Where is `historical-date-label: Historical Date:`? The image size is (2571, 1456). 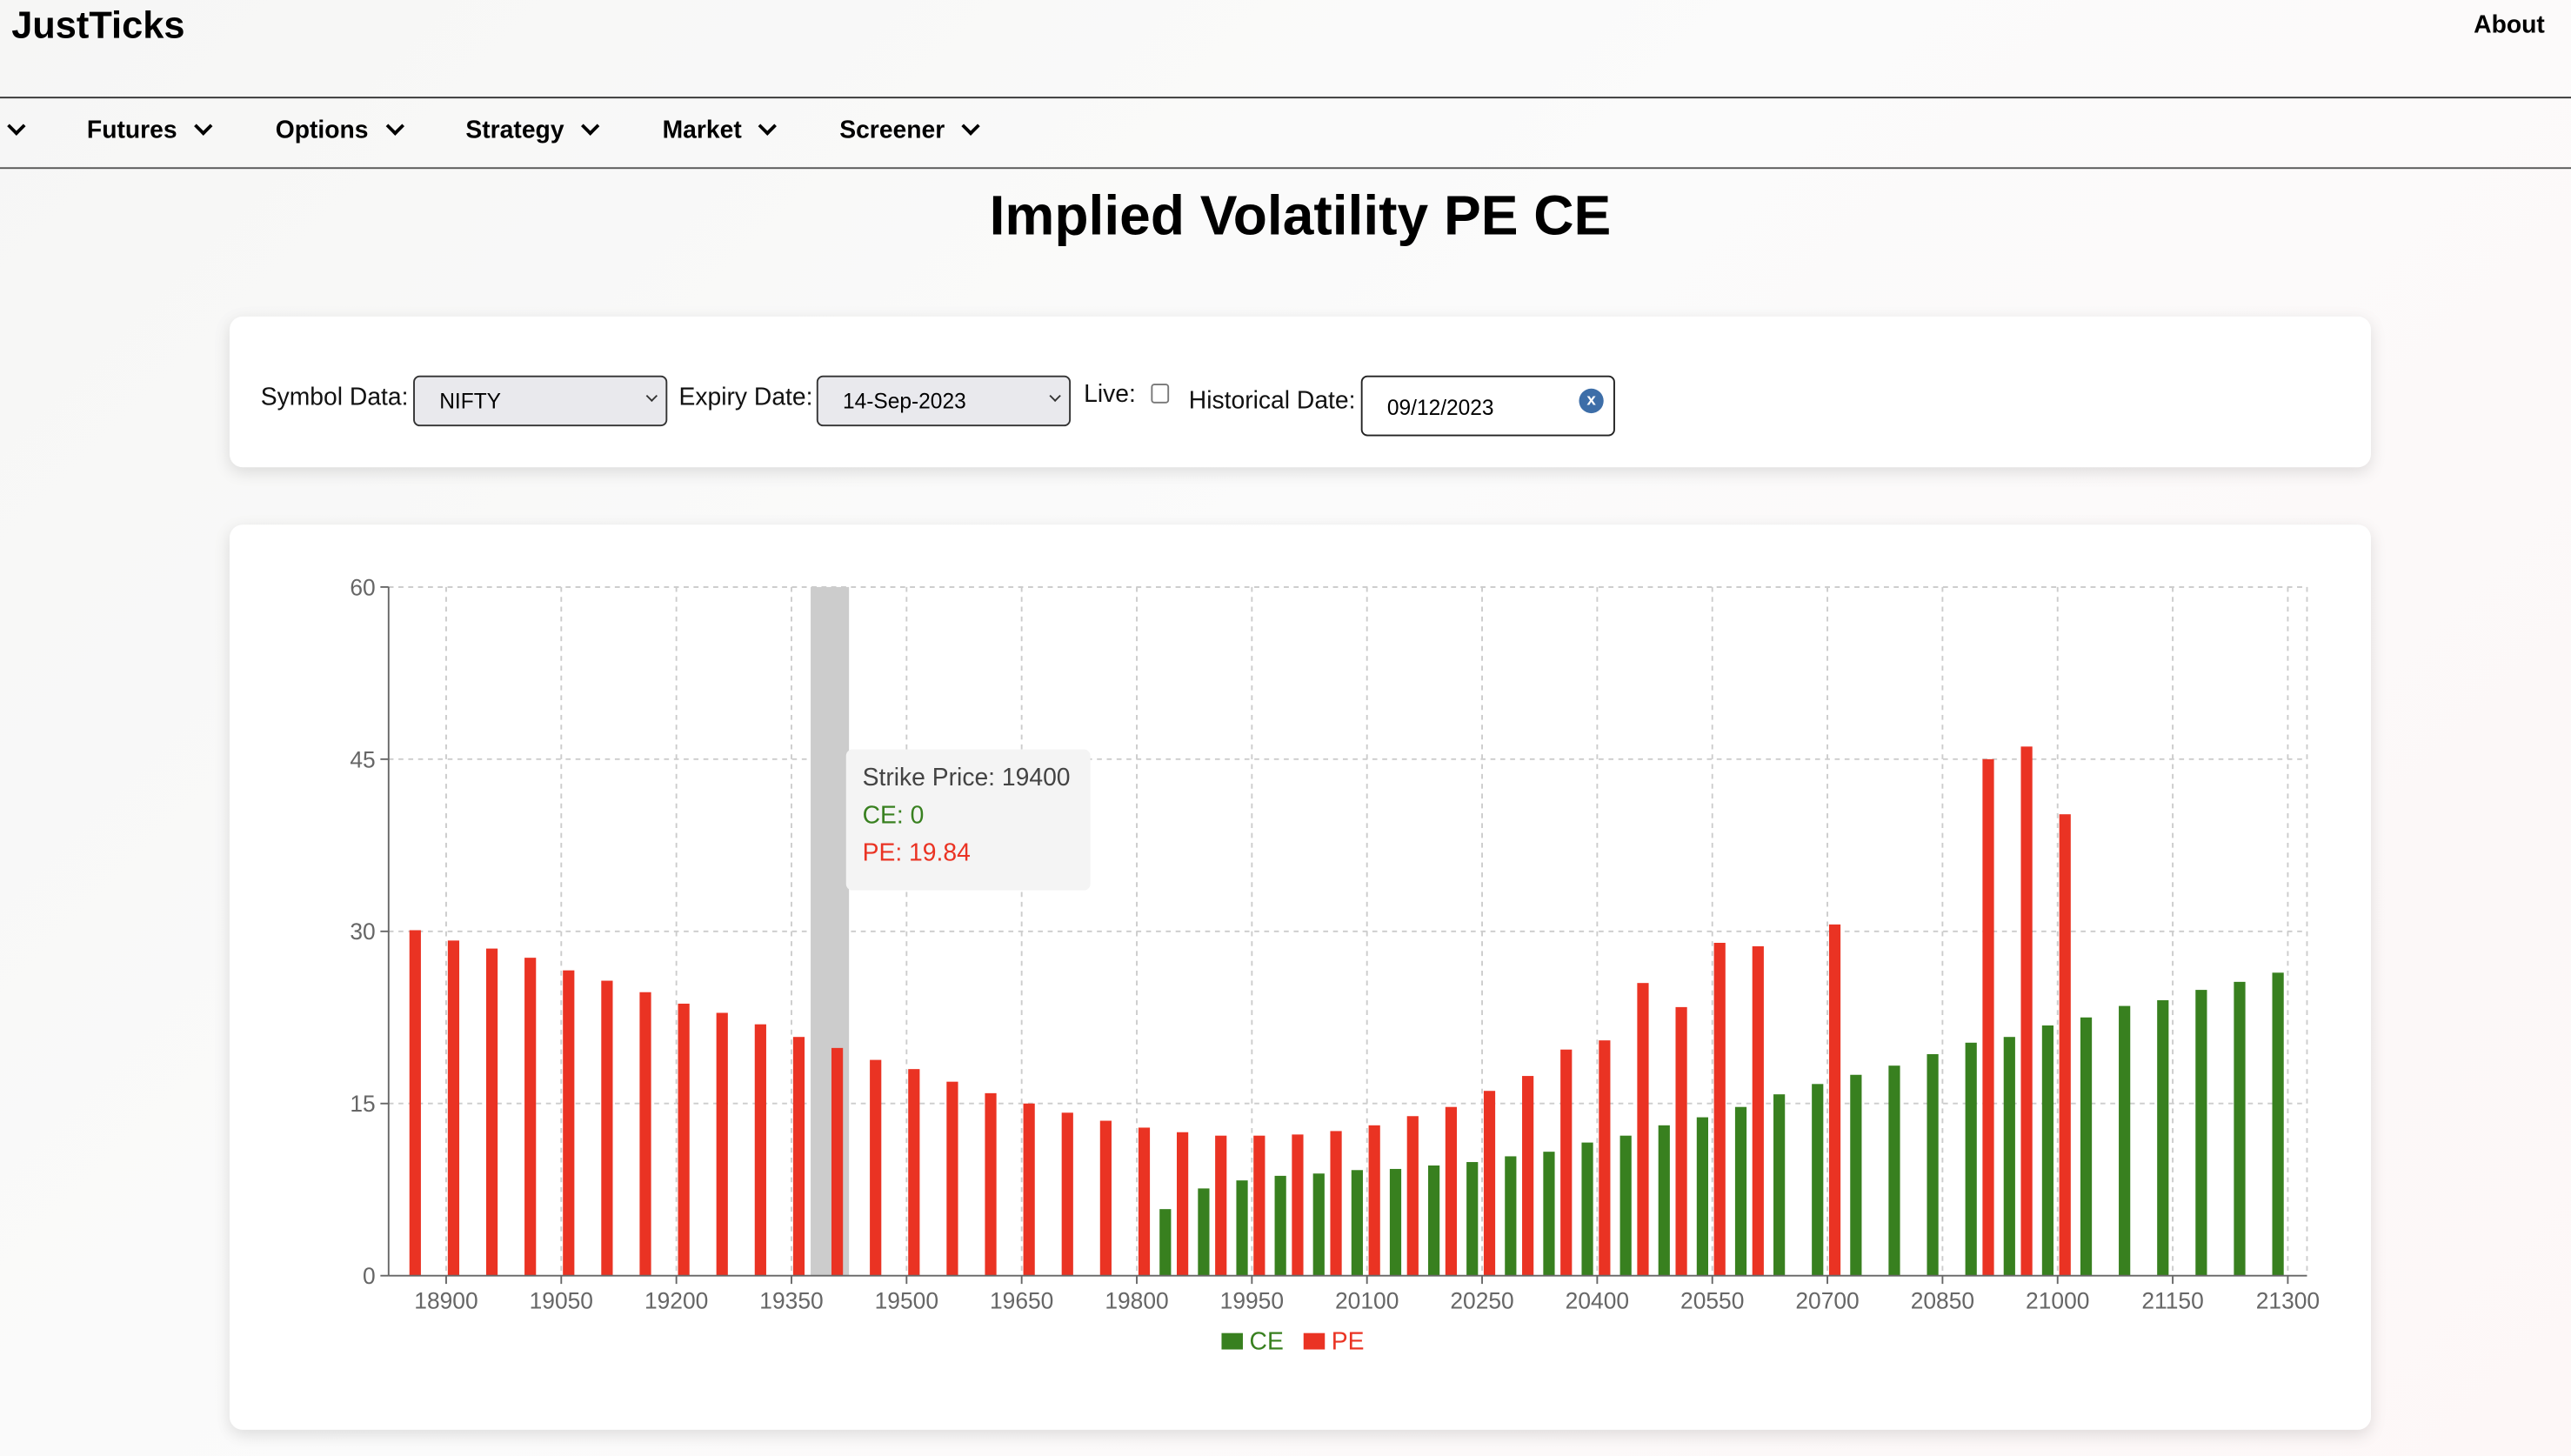 historical-date-label: Historical Date: is located at coordinates (1272, 400).